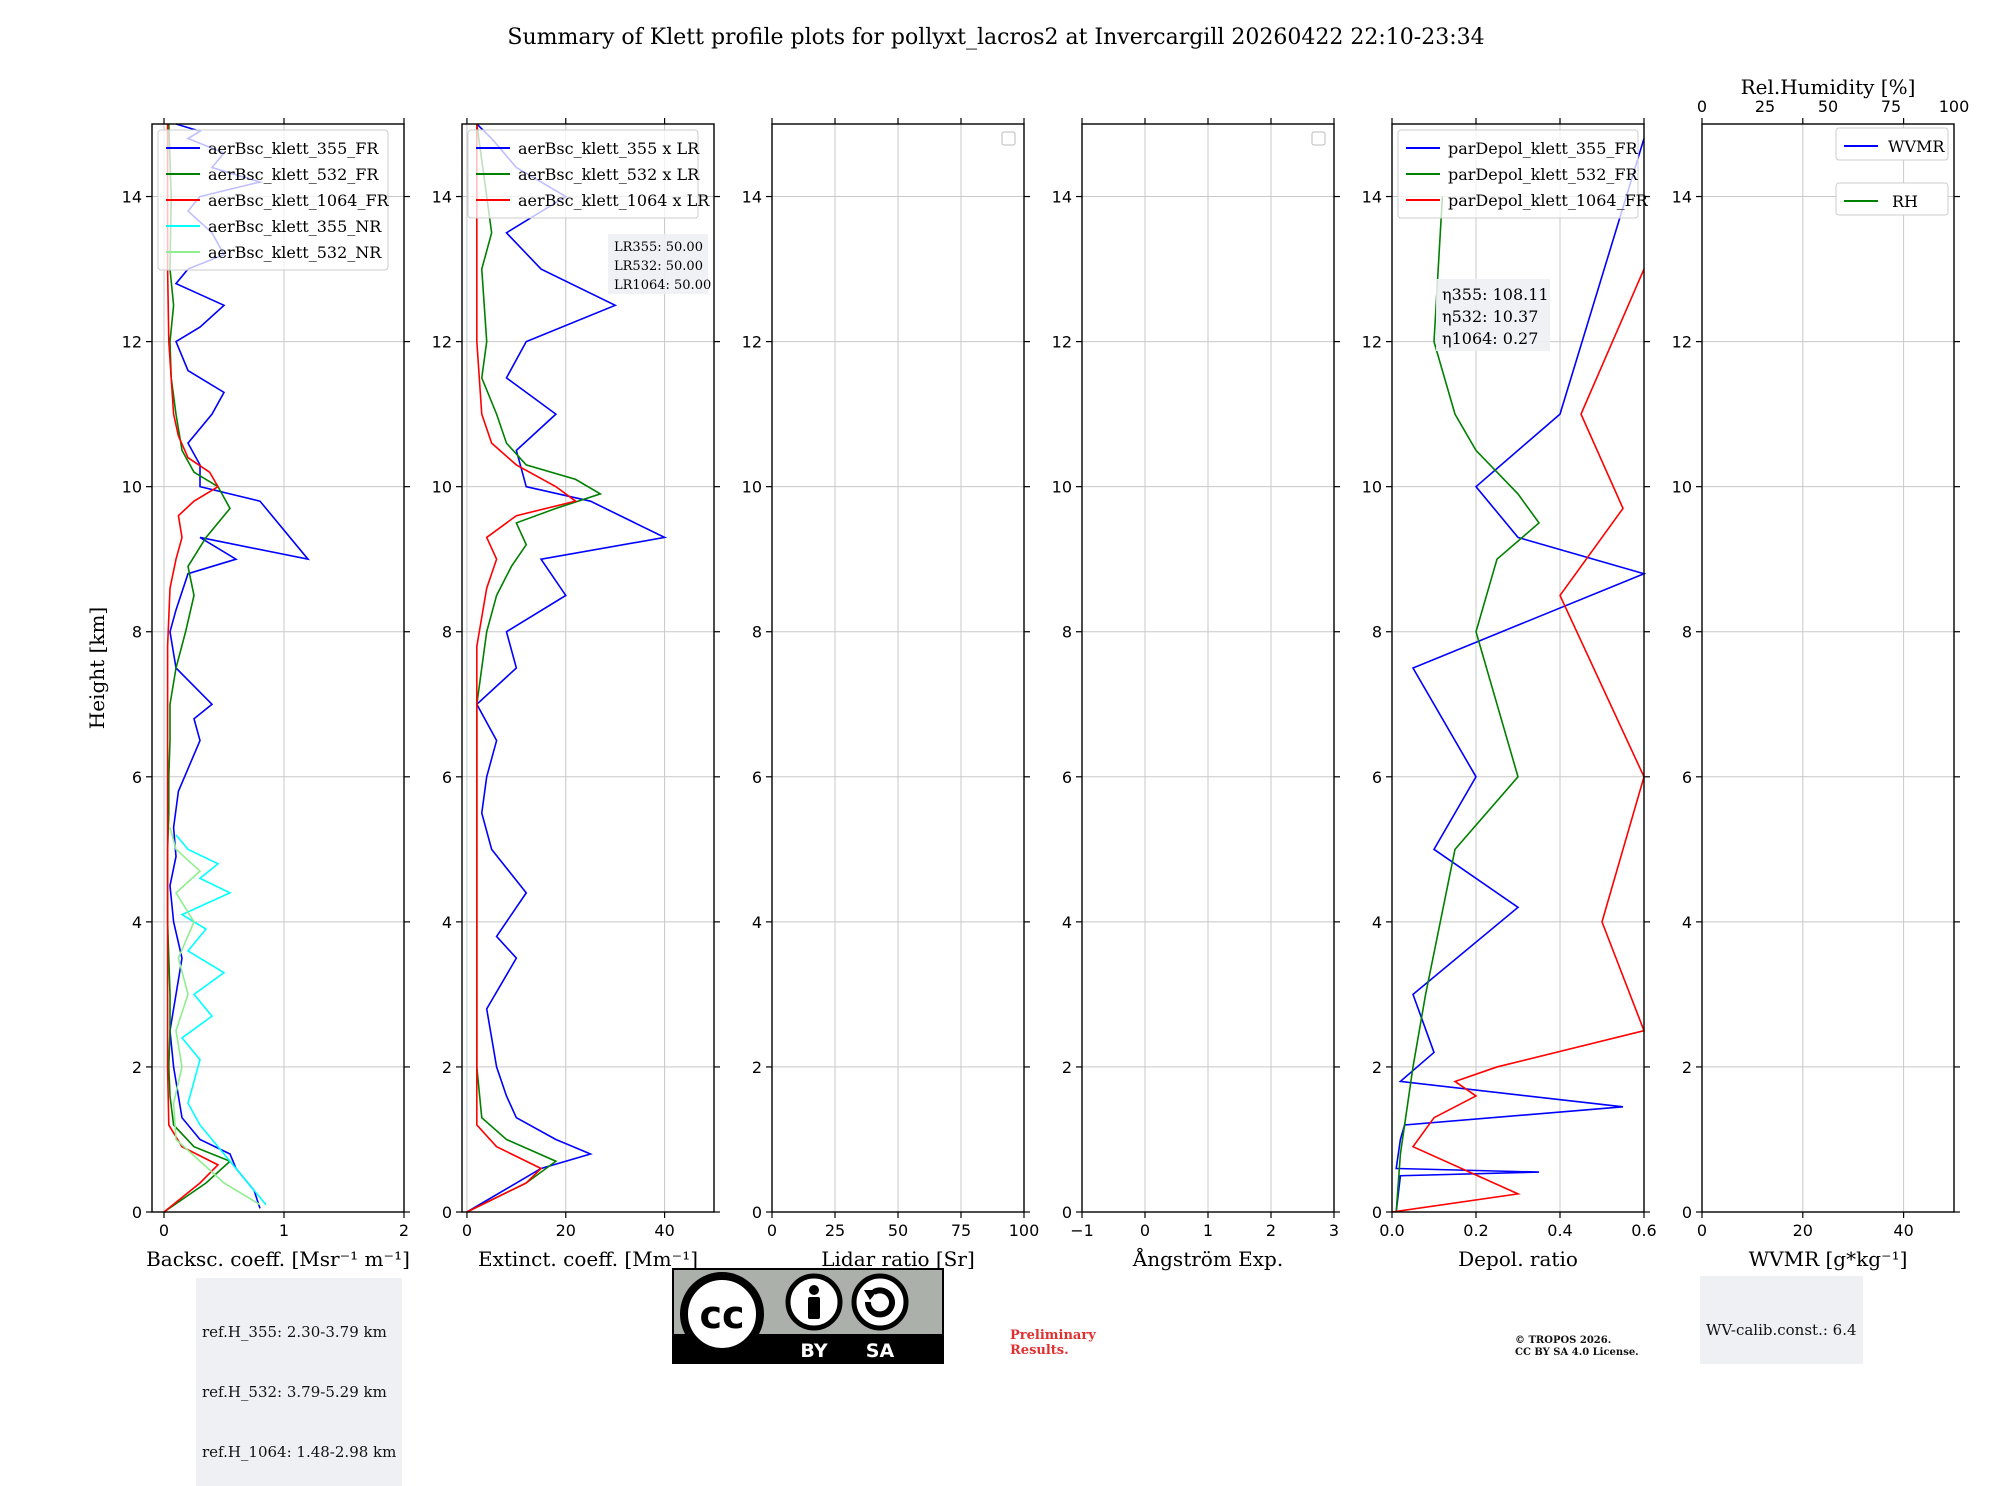 This screenshot has height=1486, width=2000. What do you see at coordinates (1781, 1330) in the screenshot?
I see `wv-calibration-constant: WV-calib.const.: 6.4` at bounding box center [1781, 1330].